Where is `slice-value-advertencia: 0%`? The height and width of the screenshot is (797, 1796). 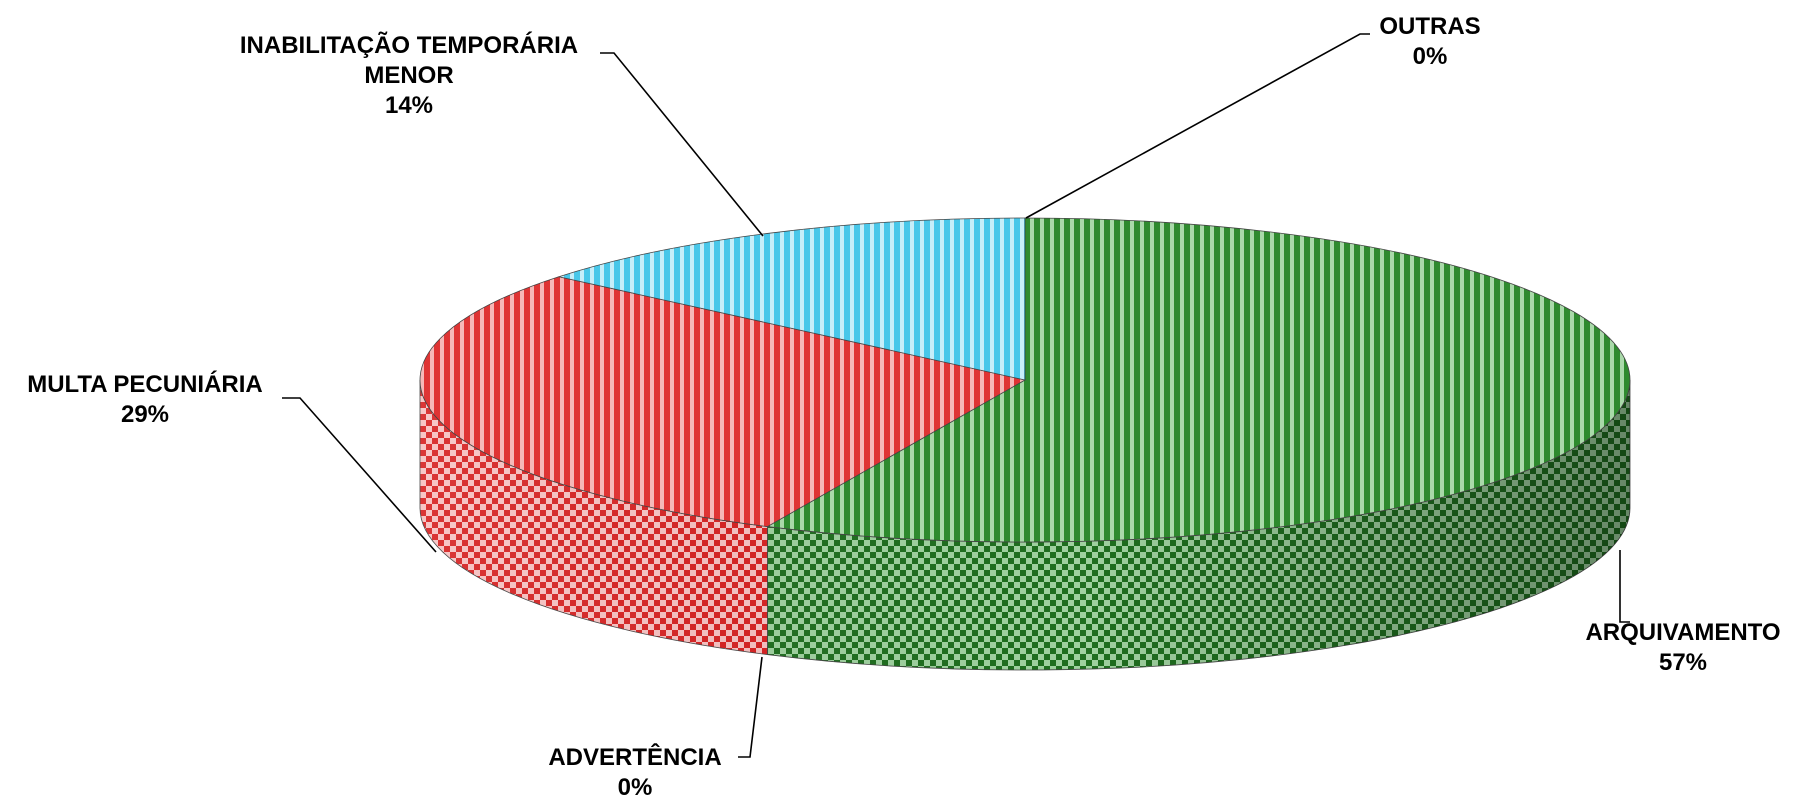 slice-value-advertencia: 0% is located at coordinates (635, 785).